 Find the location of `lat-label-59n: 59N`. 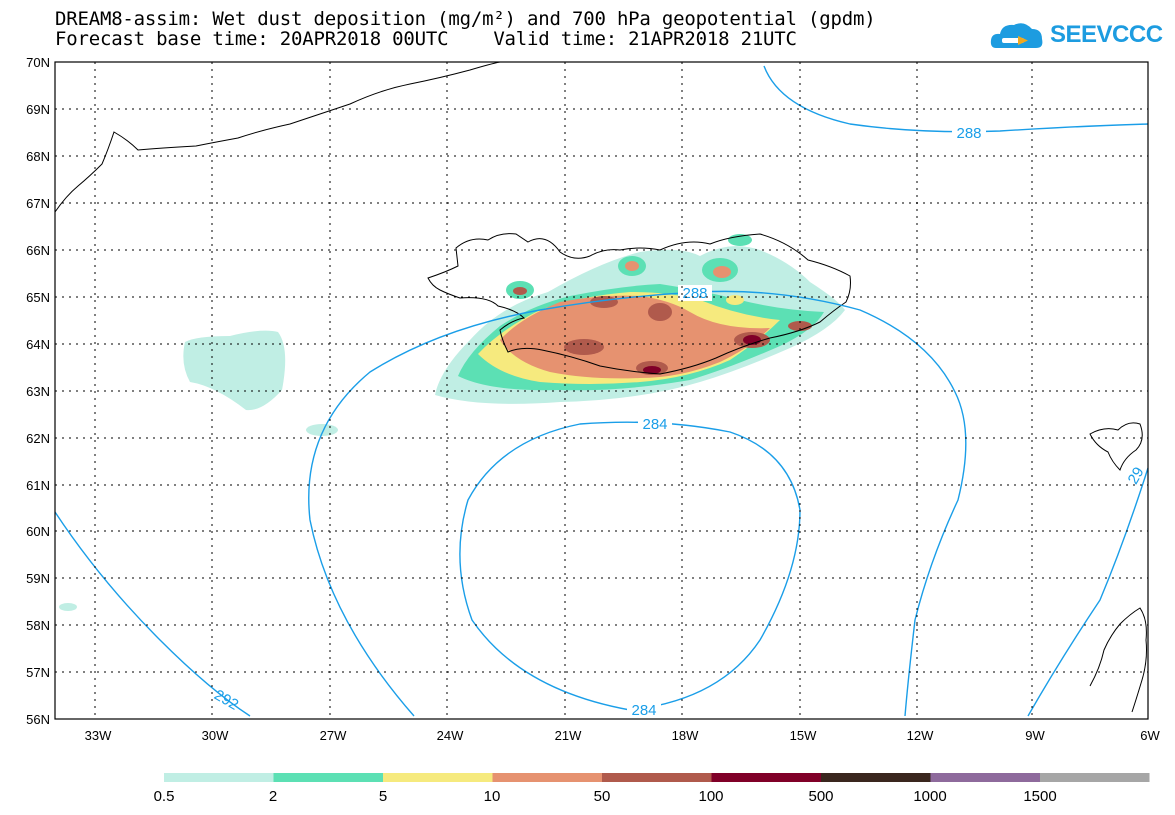

lat-label-59n: 59N is located at coordinates (38, 578).